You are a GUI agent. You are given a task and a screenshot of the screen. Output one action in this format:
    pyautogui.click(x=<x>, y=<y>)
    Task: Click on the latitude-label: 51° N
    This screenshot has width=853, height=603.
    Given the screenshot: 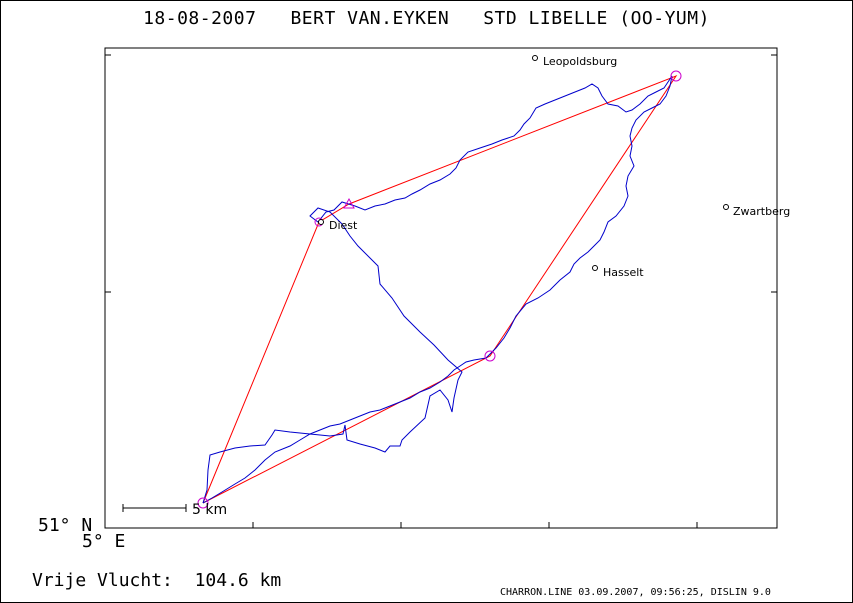 What is the action you would take?
    pyautogui.click(x=65, y=525)
    